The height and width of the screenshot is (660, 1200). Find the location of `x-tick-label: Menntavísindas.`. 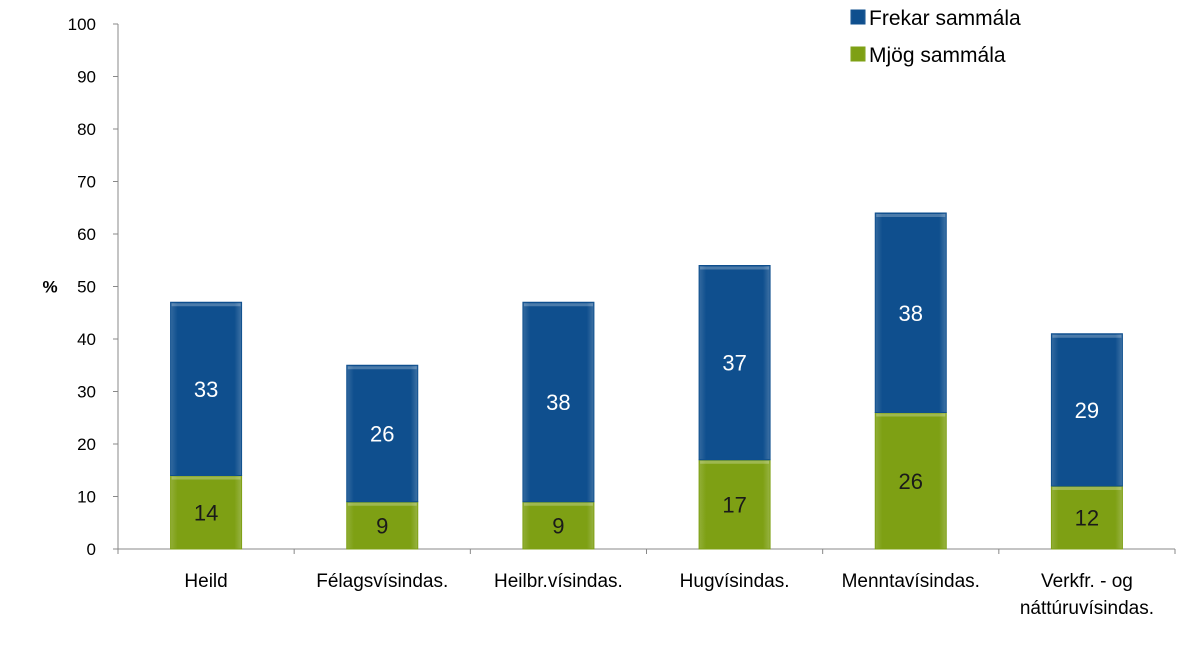

x-tick-label: Menntavísindas. is located at coordinates (911, 581).